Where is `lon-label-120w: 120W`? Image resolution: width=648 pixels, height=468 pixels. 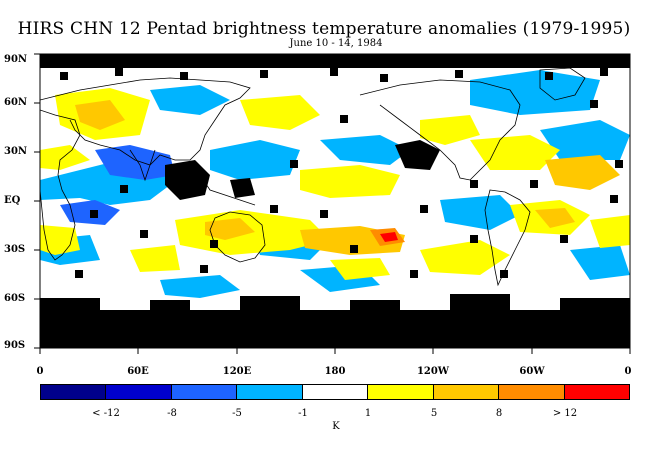
lon-label-120w: 120W is located at coordinates (433, 371).